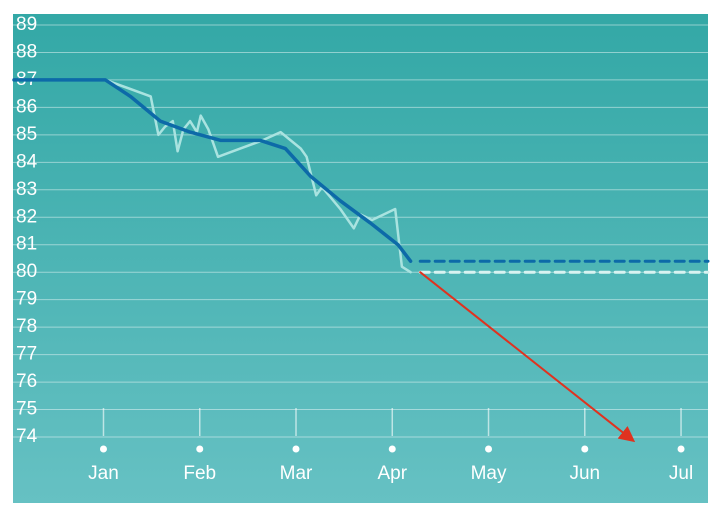  What do you see at coordinates (489, 473) in the screenshot?
I see `x-tick-label: May` at bounding box center [489, 473].